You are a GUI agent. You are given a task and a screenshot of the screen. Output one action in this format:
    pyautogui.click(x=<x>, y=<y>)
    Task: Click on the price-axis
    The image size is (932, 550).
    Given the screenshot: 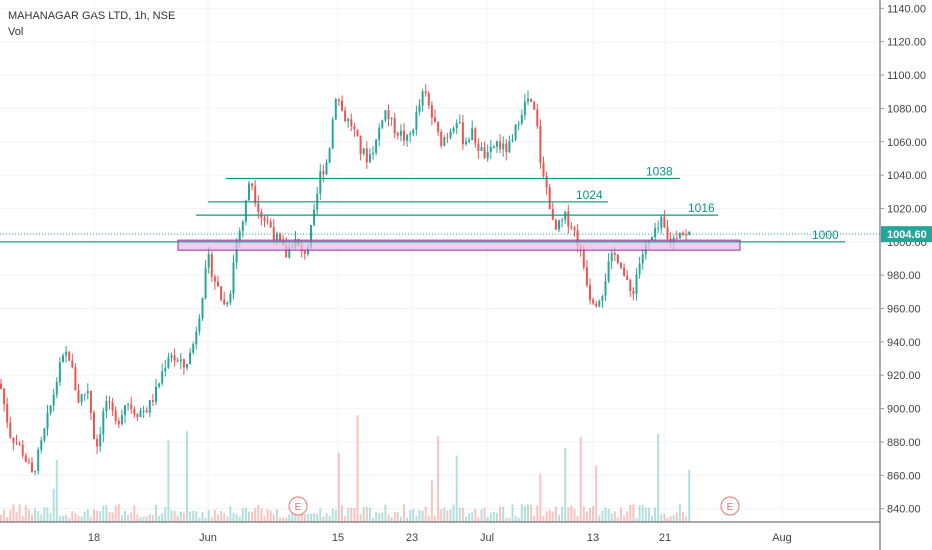 What is the action you would take?
    pyautogui.click(x=906, y=275)
    